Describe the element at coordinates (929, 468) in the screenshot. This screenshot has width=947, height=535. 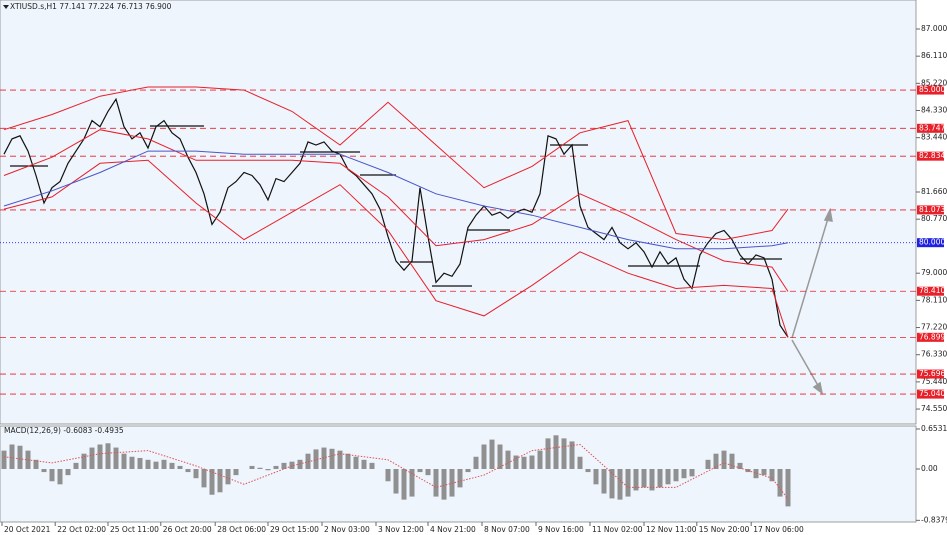
I see `y-tick-label: 0.00` at that location.